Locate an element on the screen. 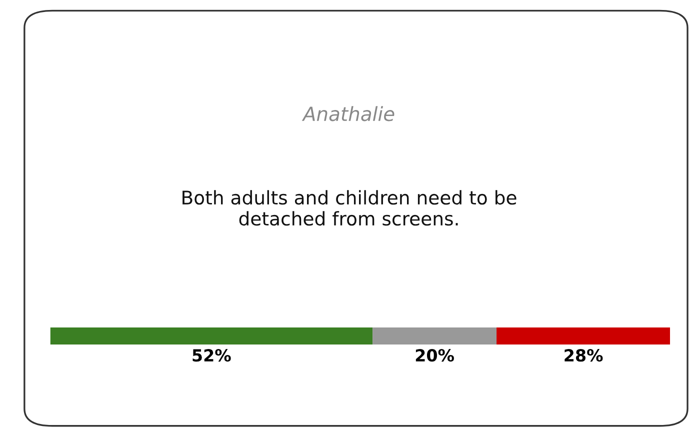 The width and height of the screenshot is (698, 428). data-label: 28% is located at coordinates (583, 355).